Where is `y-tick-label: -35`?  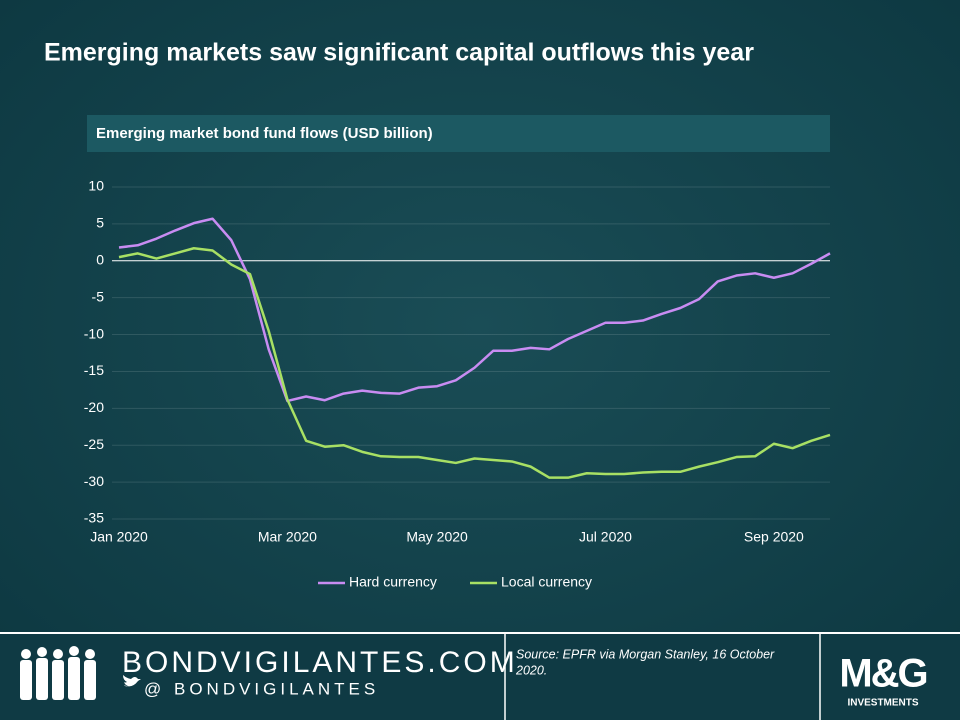
y-tick-label: -35 is located at coordinates (94, 518).